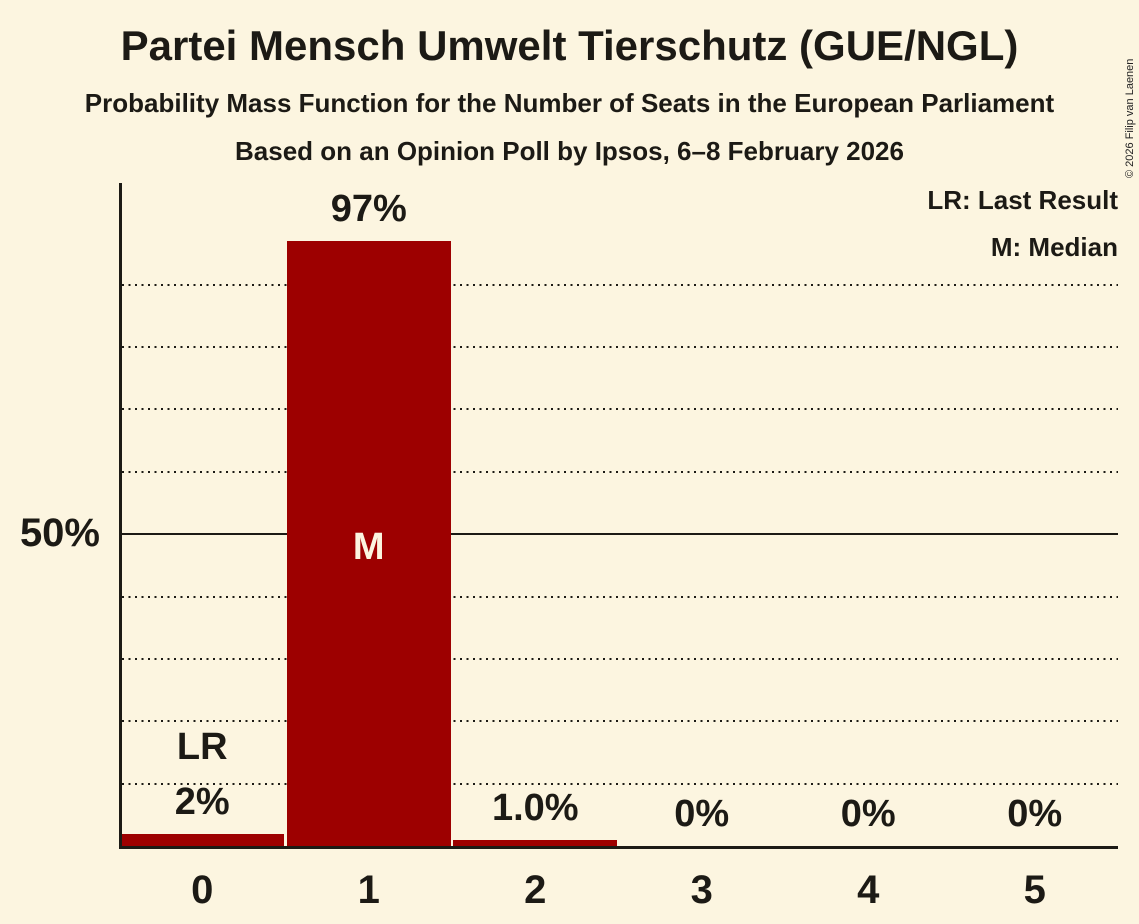 This screenshot has width=1139, height=924. Describe the element at coordinates (868, 890) in the screenshot. I see `x-axis-tick-label-4: 4` at that location.